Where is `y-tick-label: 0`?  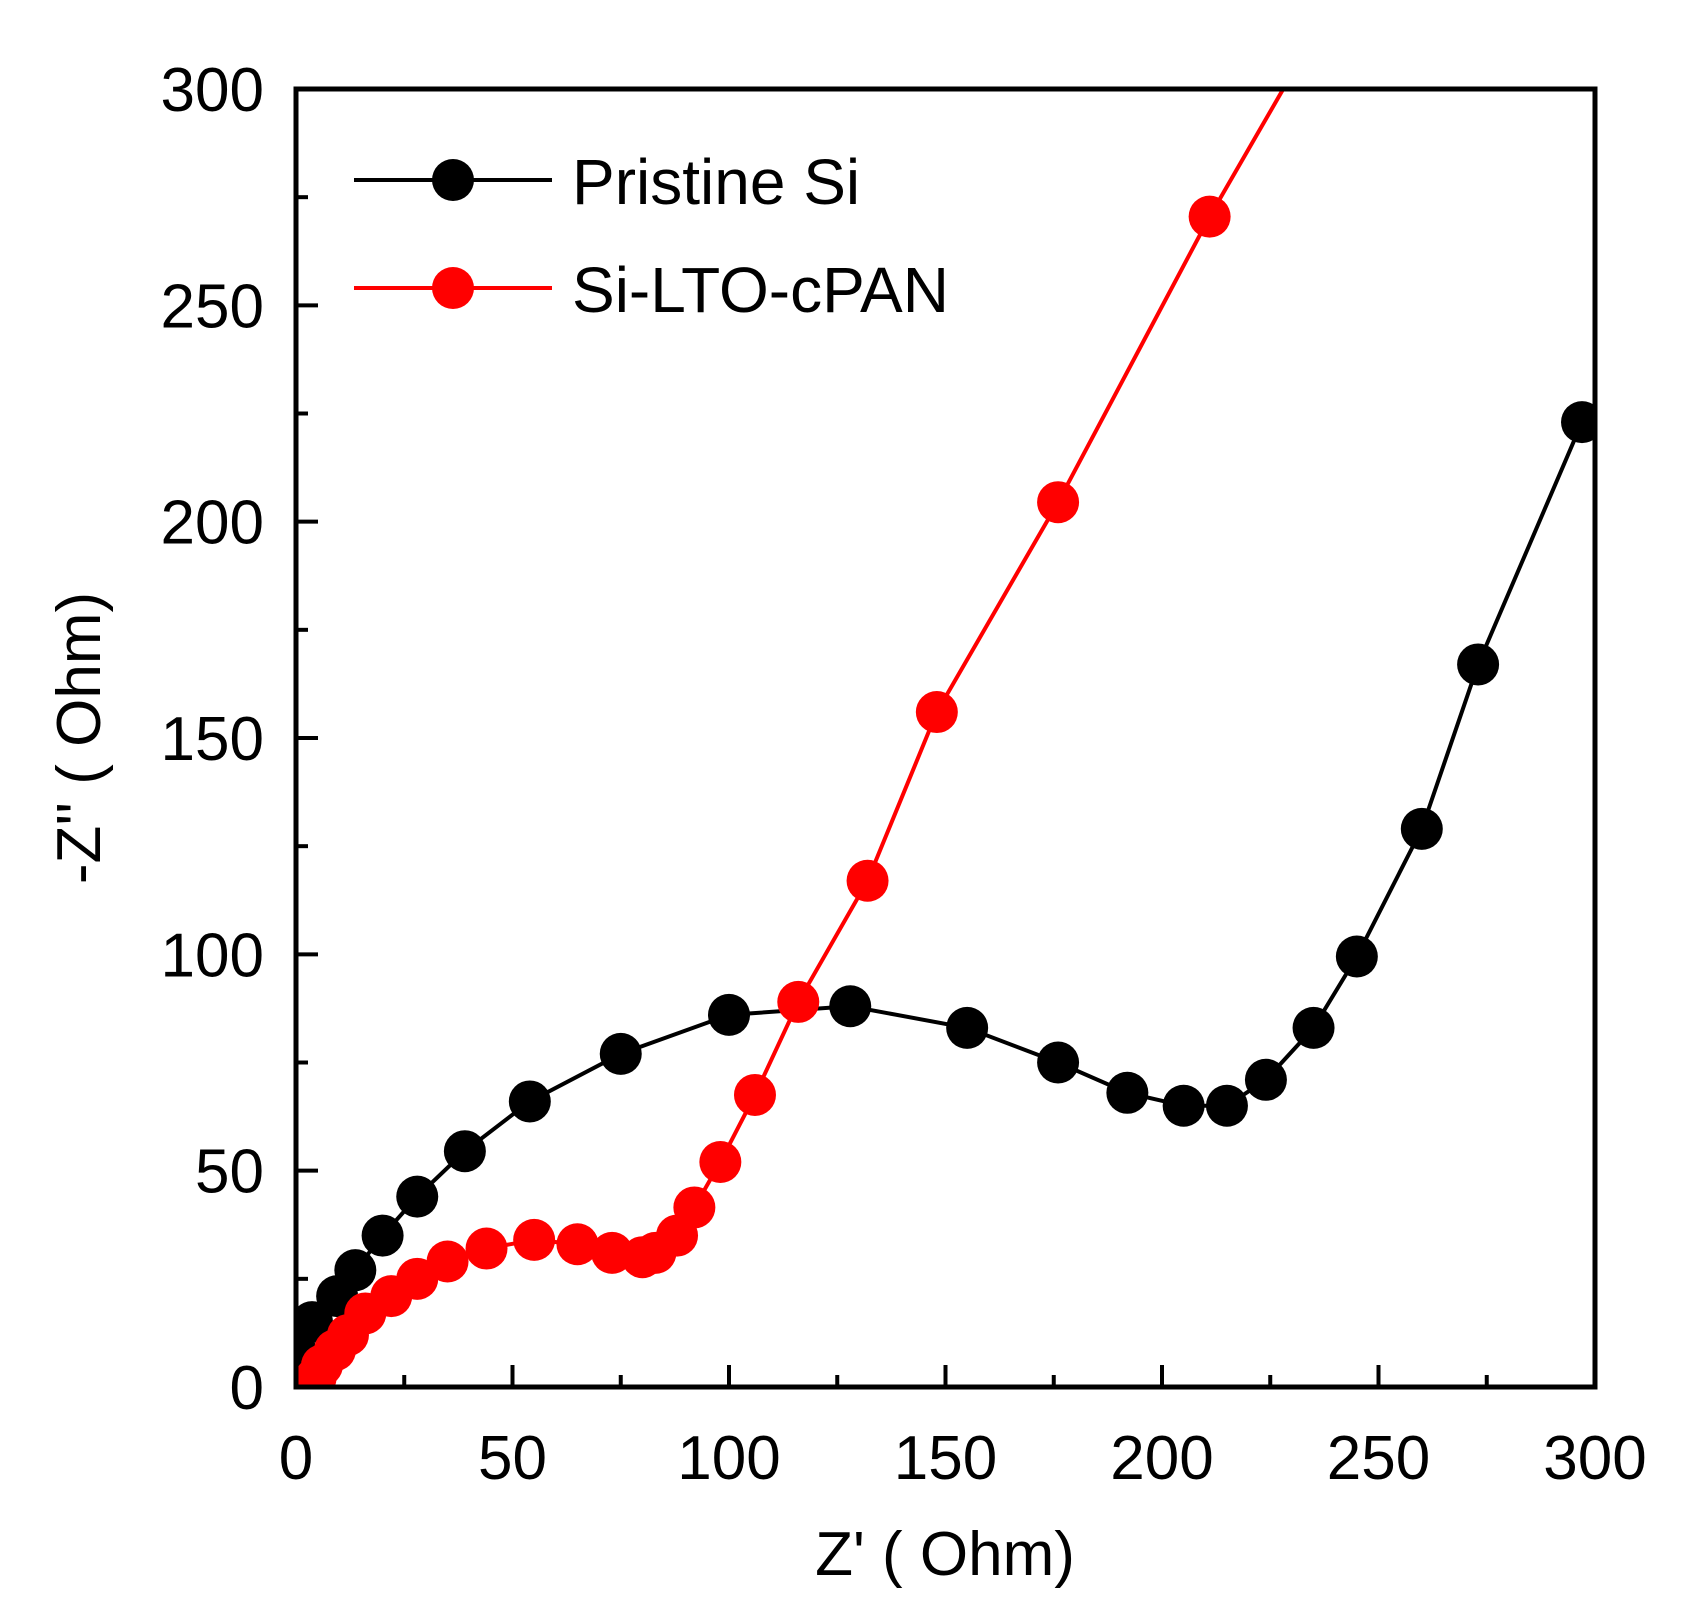 y-tick-label: 0 is located at coordinates (247, 1388).